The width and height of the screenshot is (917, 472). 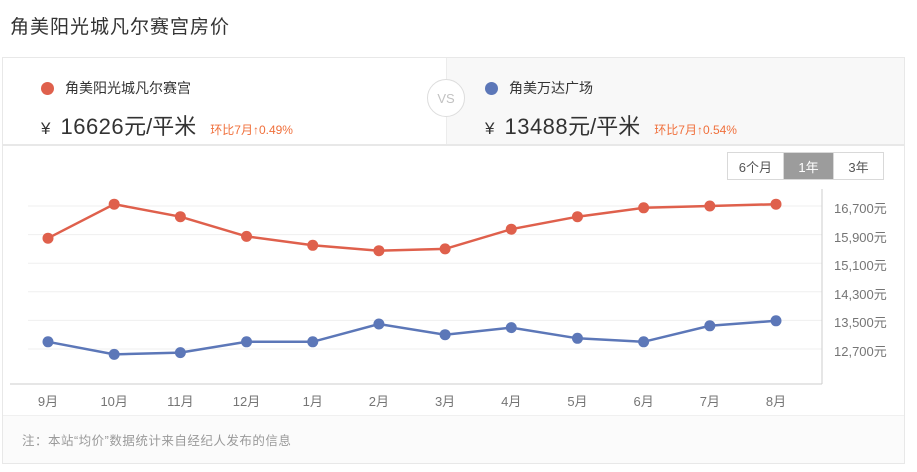 What do you see at coordinates (160, 126) in the screenshot?
I see `property-a-unit: 元/平米` at bounding box center [160, 126].